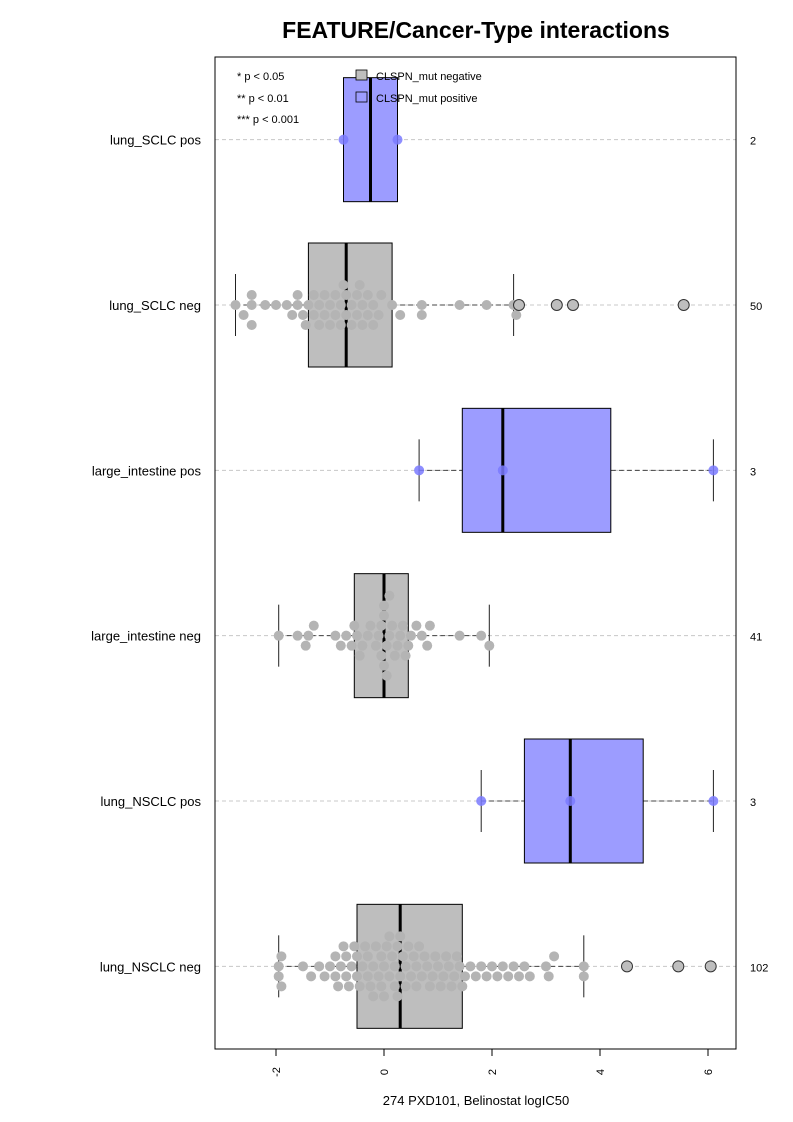 The width and height of the screenshot is (793, 1122). What do you see at coordinates (493, 1072) in the screenshot?
I see `x-tick-label: 2` at bounding box center [493, 1072].